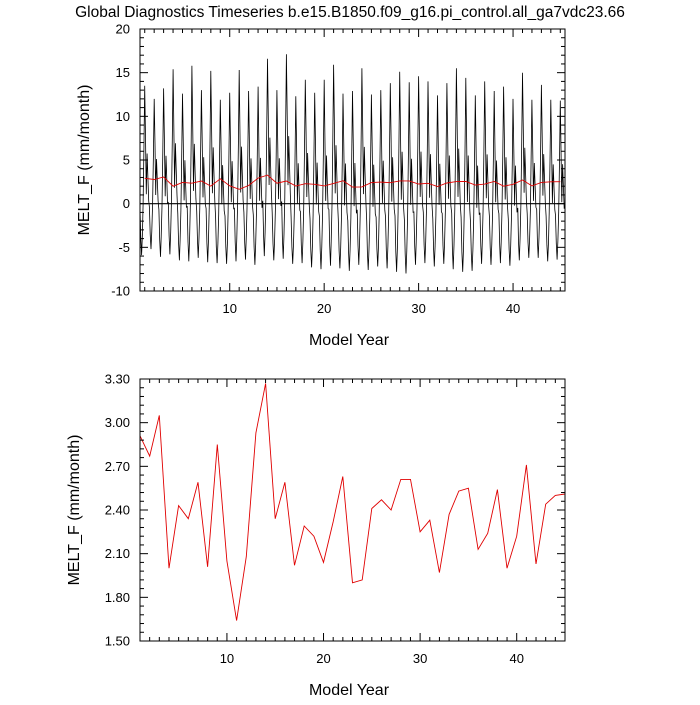 This screenshot has width=700, height=705. I want to click on bottom-y-tick-label: 3.30, so click(117, 379).